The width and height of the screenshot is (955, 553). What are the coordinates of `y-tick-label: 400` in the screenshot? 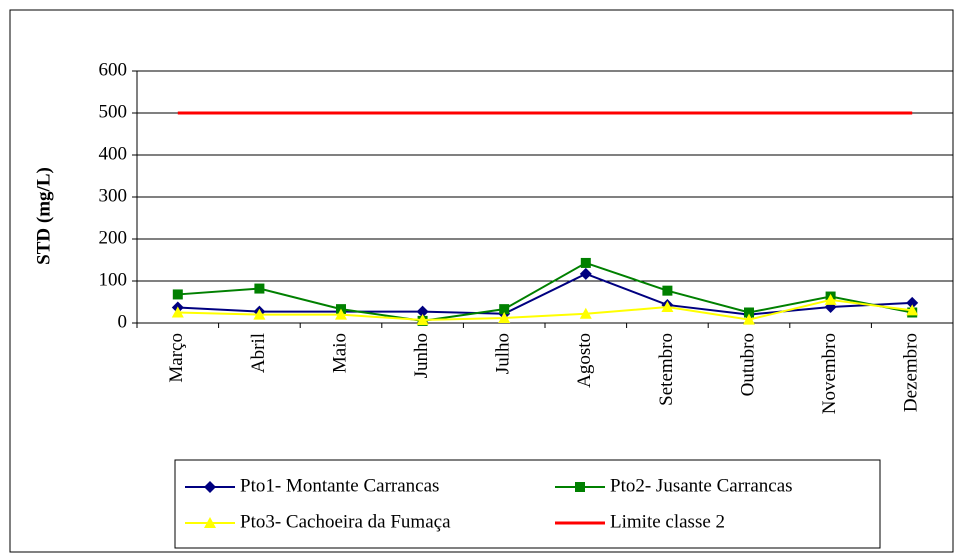 It's located at (113, 153).